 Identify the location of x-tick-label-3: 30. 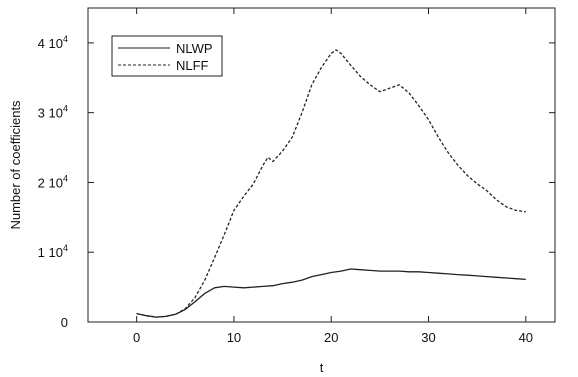
(428, 337).